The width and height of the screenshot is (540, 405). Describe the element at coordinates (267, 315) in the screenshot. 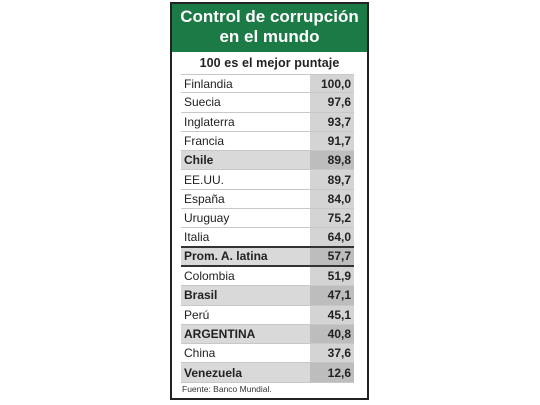

I see `table-row: Perú 45,1` at that location.